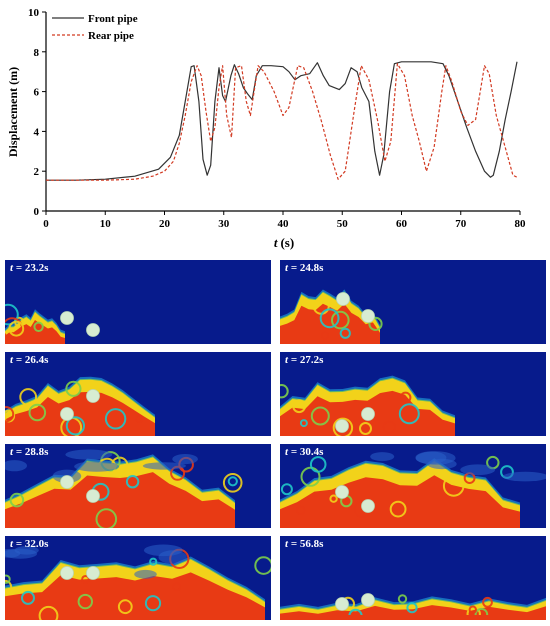 The height and width of the screenshot is (626, 550). I want to click on snapshot-time-label: t = 28.8s, so click(29, 452).